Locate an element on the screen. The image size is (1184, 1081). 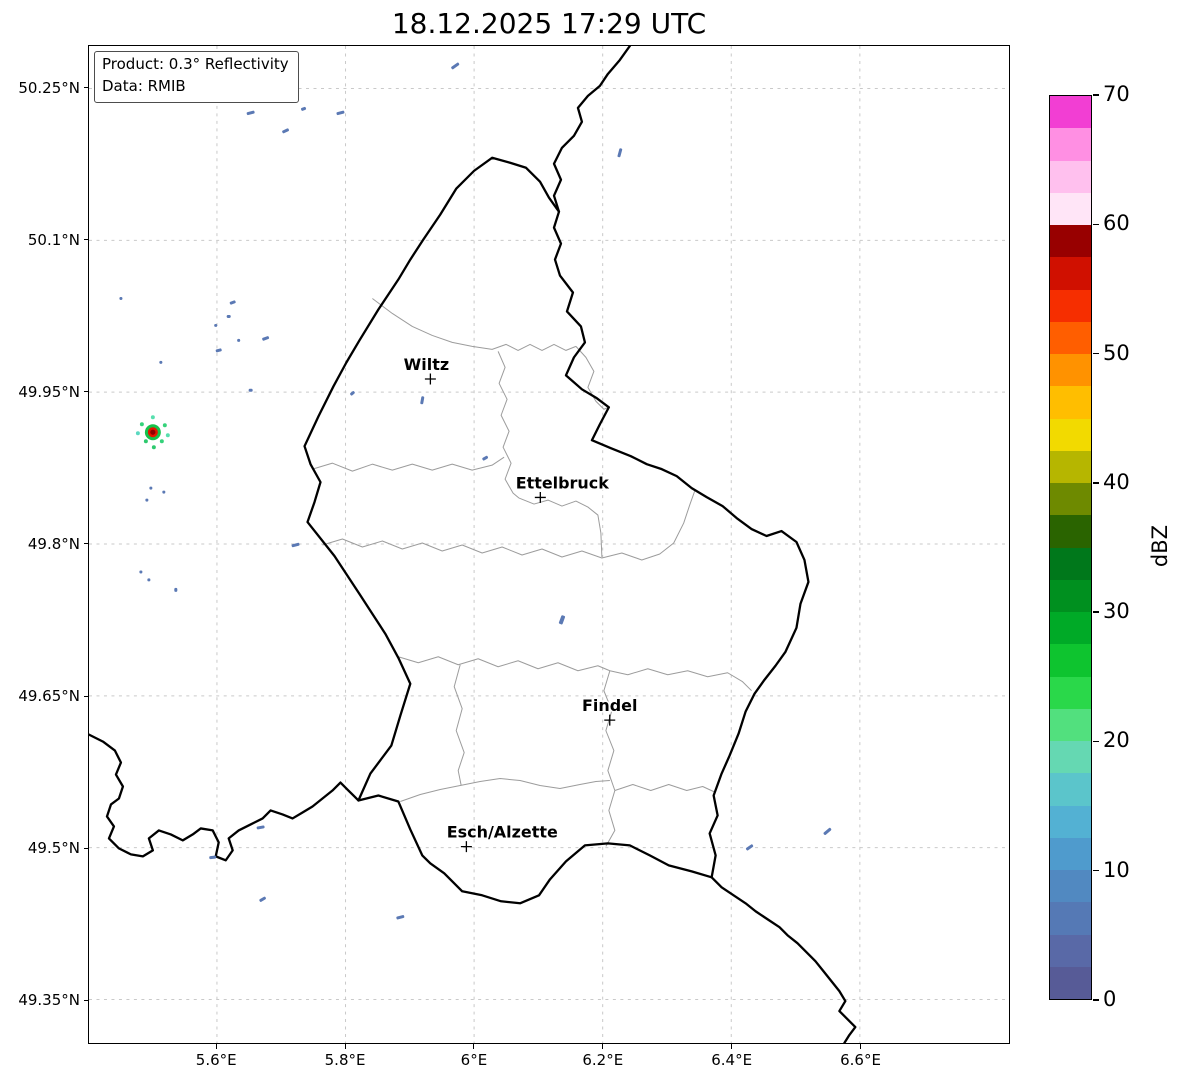
x-tick-label: 6°E is located at coordinates (474, 1060).